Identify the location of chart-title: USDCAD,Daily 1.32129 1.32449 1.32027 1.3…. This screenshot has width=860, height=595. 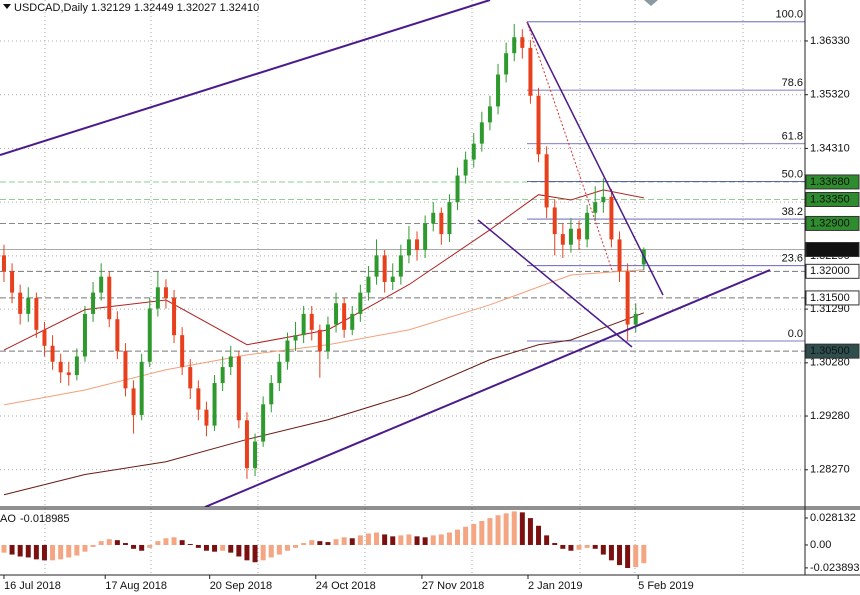
(136, 8).